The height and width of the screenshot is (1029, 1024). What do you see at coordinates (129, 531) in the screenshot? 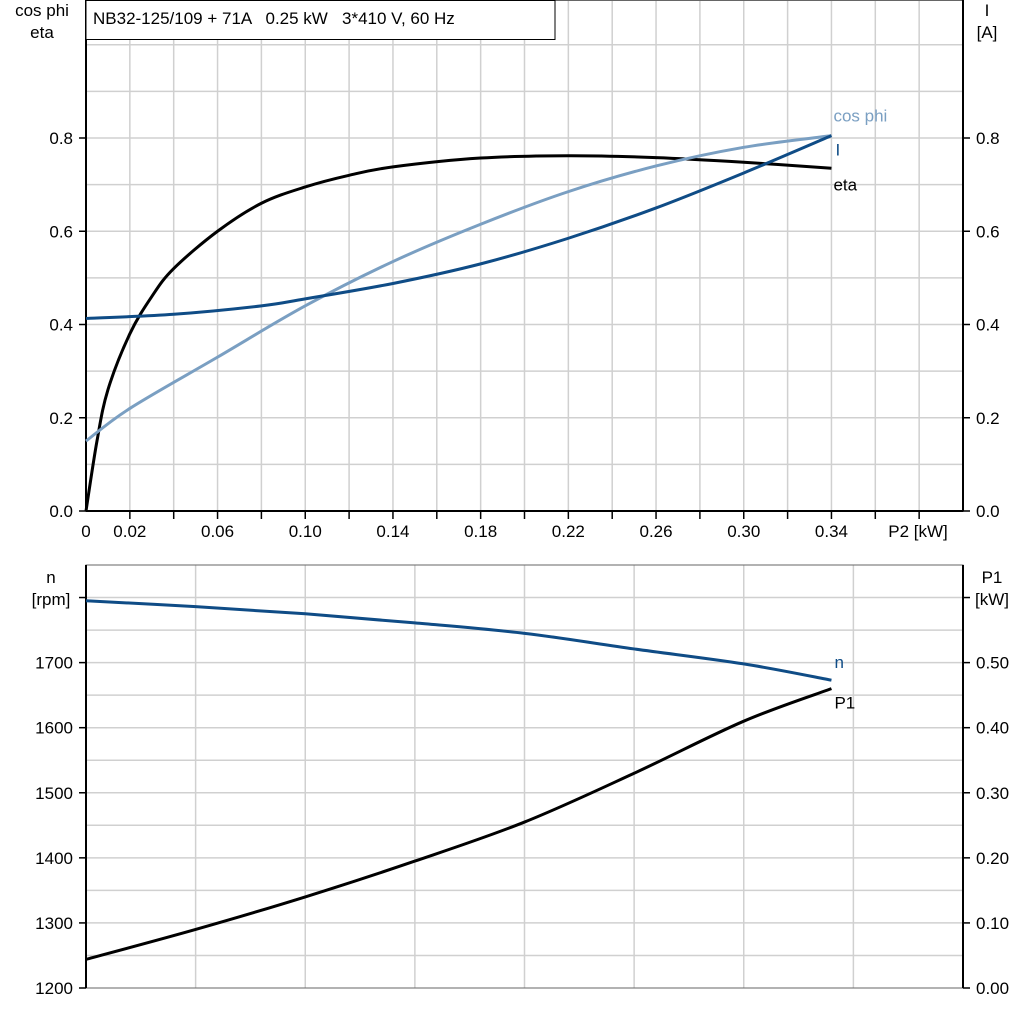
I see `x-tick-label: 0.02` at bounding box center [129, 531].